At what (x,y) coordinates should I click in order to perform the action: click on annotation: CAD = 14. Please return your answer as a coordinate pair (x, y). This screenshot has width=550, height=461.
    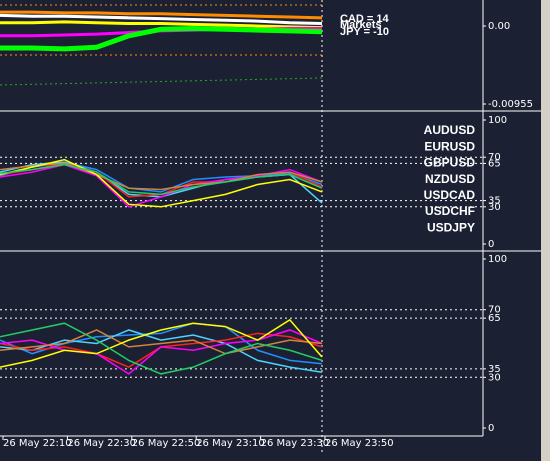
    Looking at the image, I should click on (364, 19).